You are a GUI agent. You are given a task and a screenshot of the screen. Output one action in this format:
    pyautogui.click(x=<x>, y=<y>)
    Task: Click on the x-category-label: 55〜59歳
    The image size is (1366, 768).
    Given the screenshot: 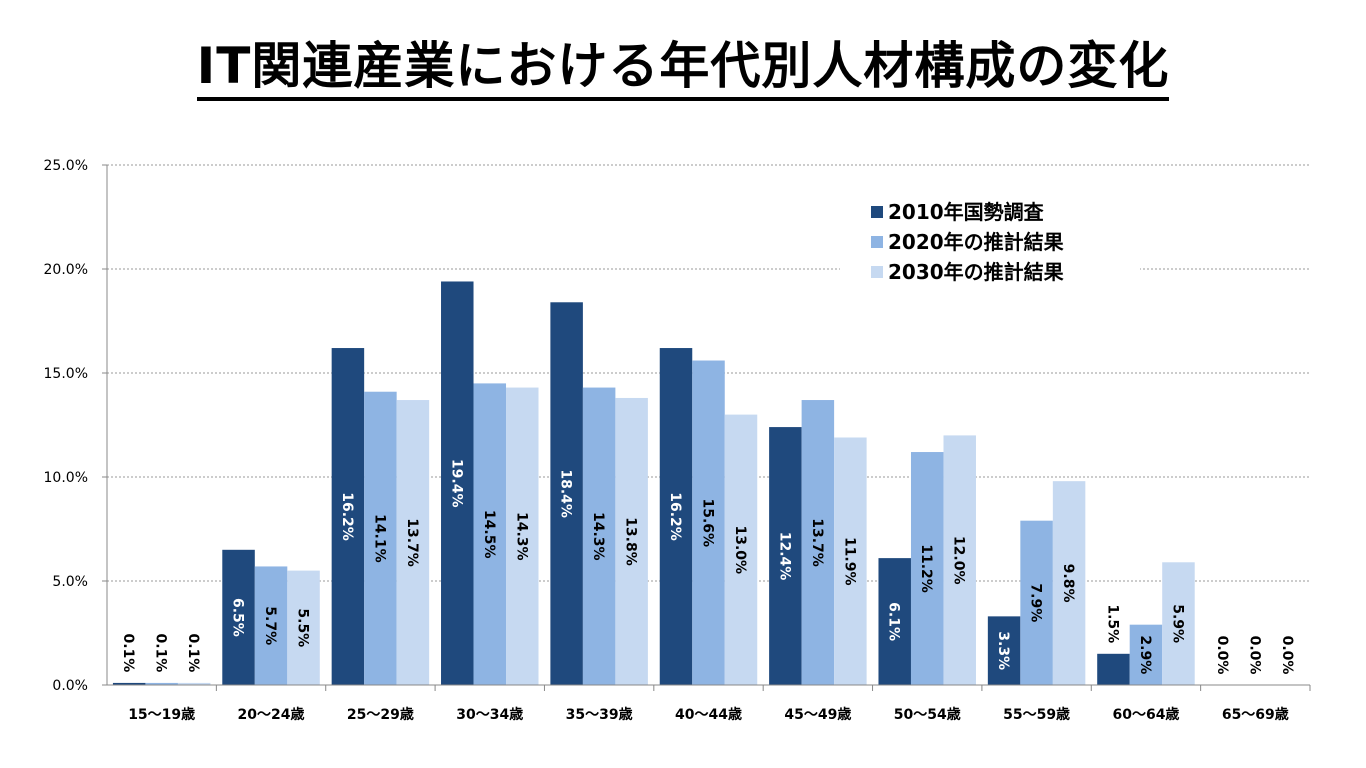 What is the action you would take?
    pyautogui.click(x=1036, y=714)
    